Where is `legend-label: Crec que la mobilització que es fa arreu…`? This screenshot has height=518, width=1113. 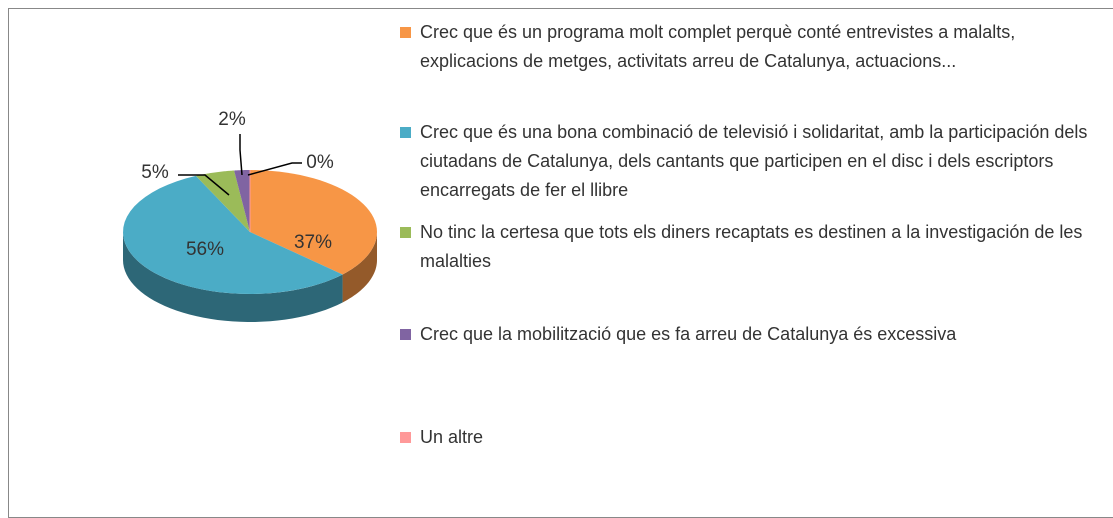 legend-label: Crec que la mobilització que es fa arreu… is located at coordinates (688, 334).